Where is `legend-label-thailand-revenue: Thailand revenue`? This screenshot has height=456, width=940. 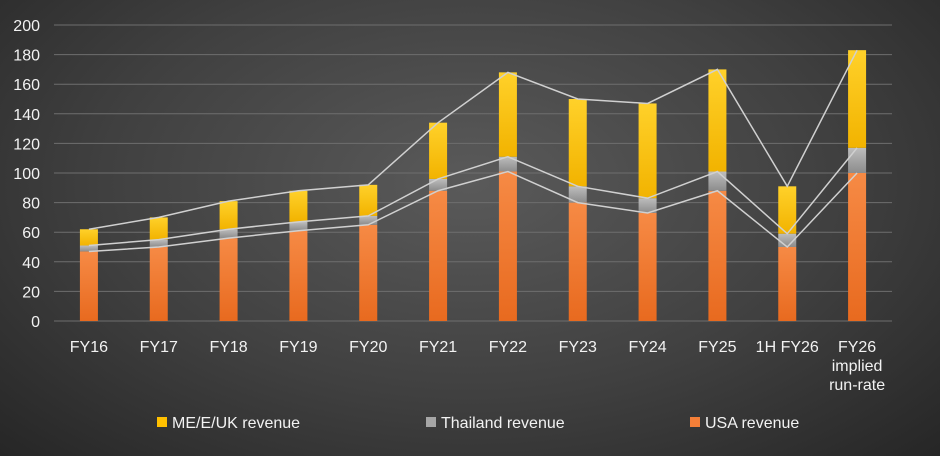 legend-label-thailand-revenue: Thailand revenue is located at coordinates (503, 423).